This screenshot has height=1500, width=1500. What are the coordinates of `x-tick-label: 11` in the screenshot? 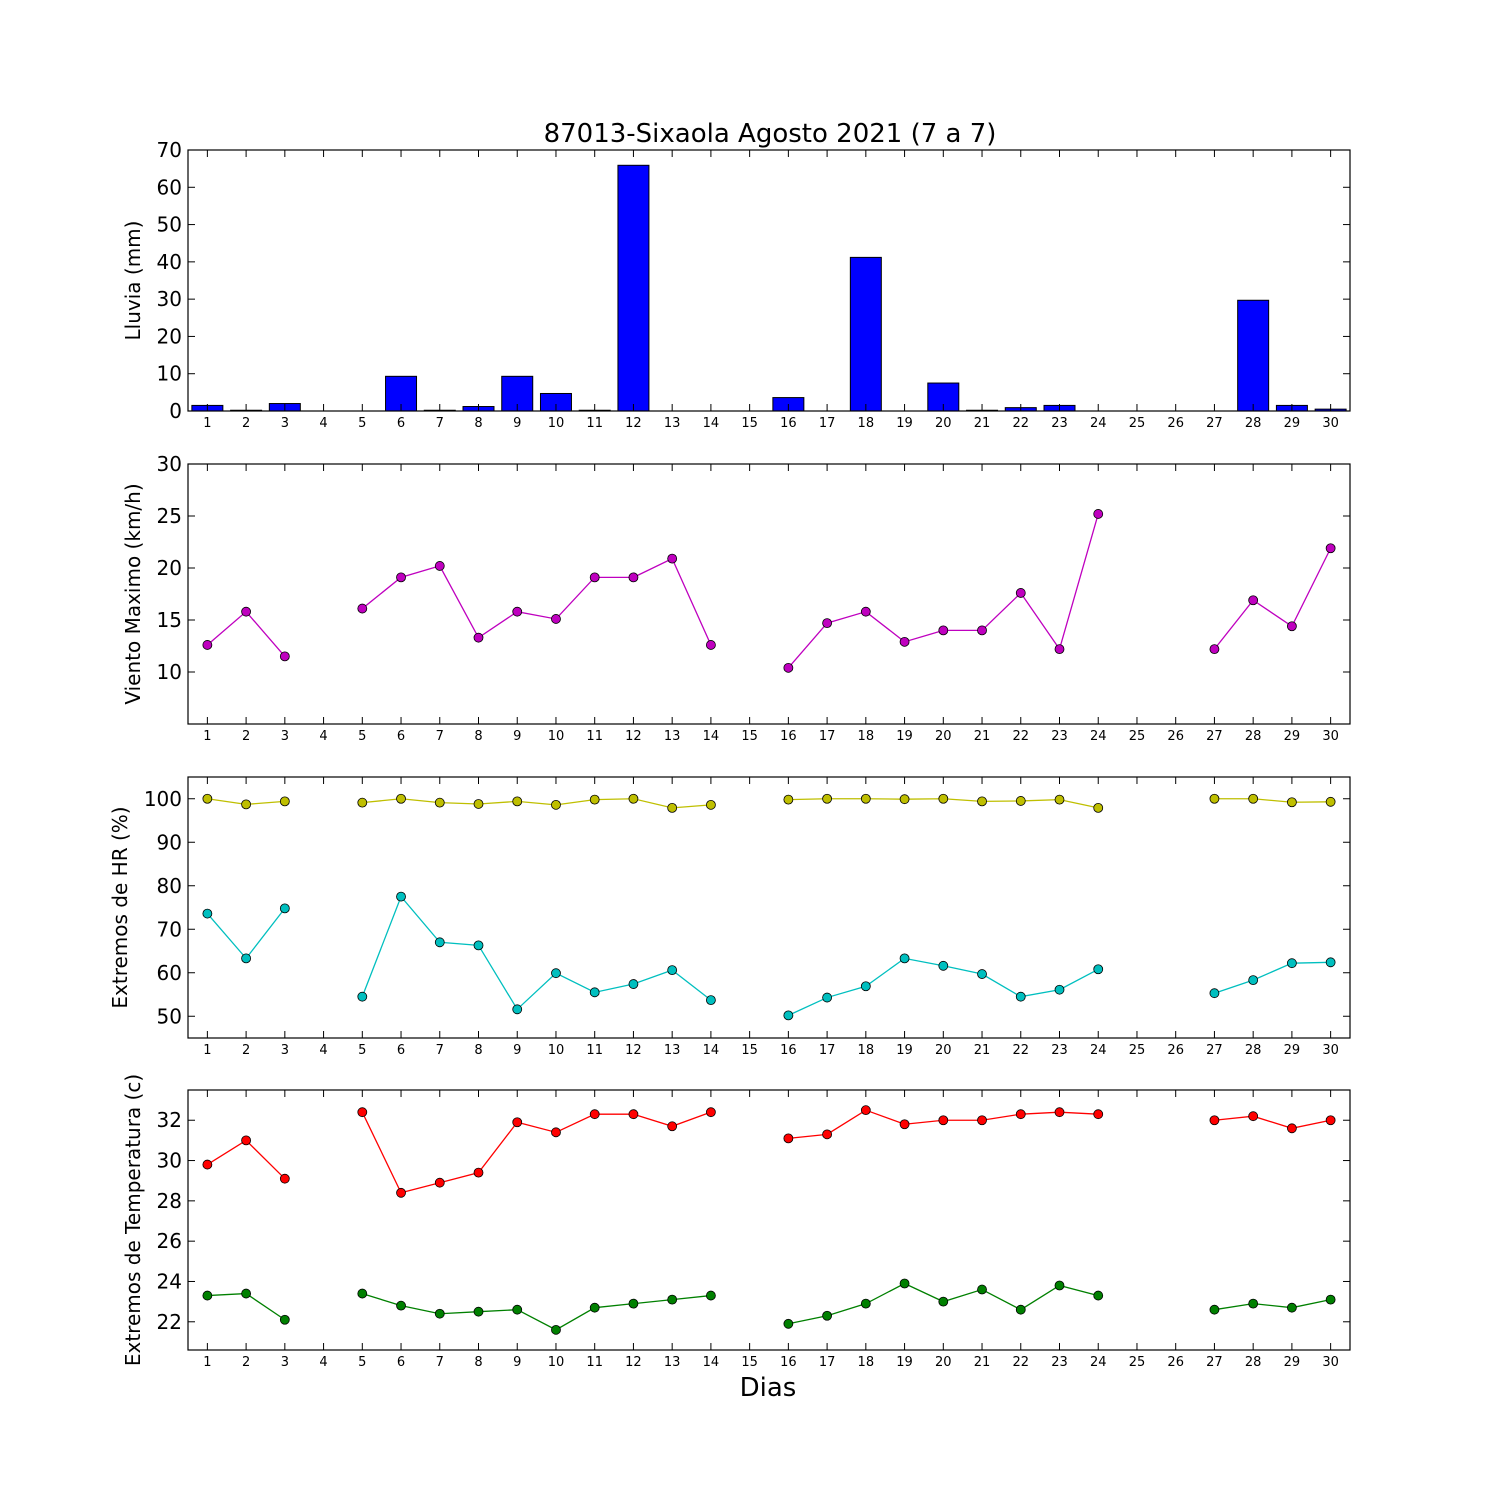 It's located at (594, 1362).